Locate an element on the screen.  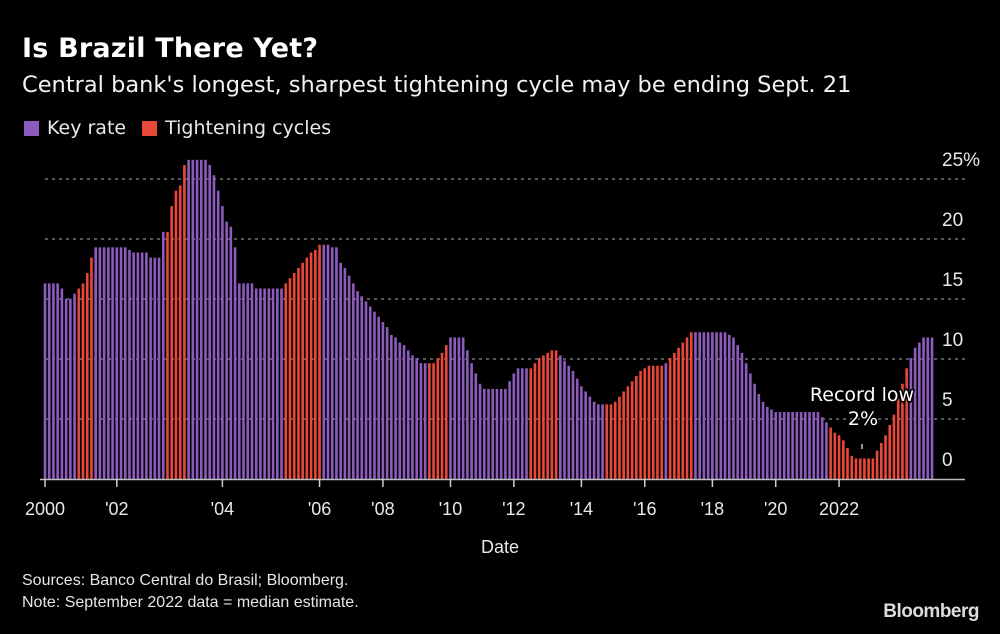
x-tick-label: '18 is located at coordinates (712, 509).